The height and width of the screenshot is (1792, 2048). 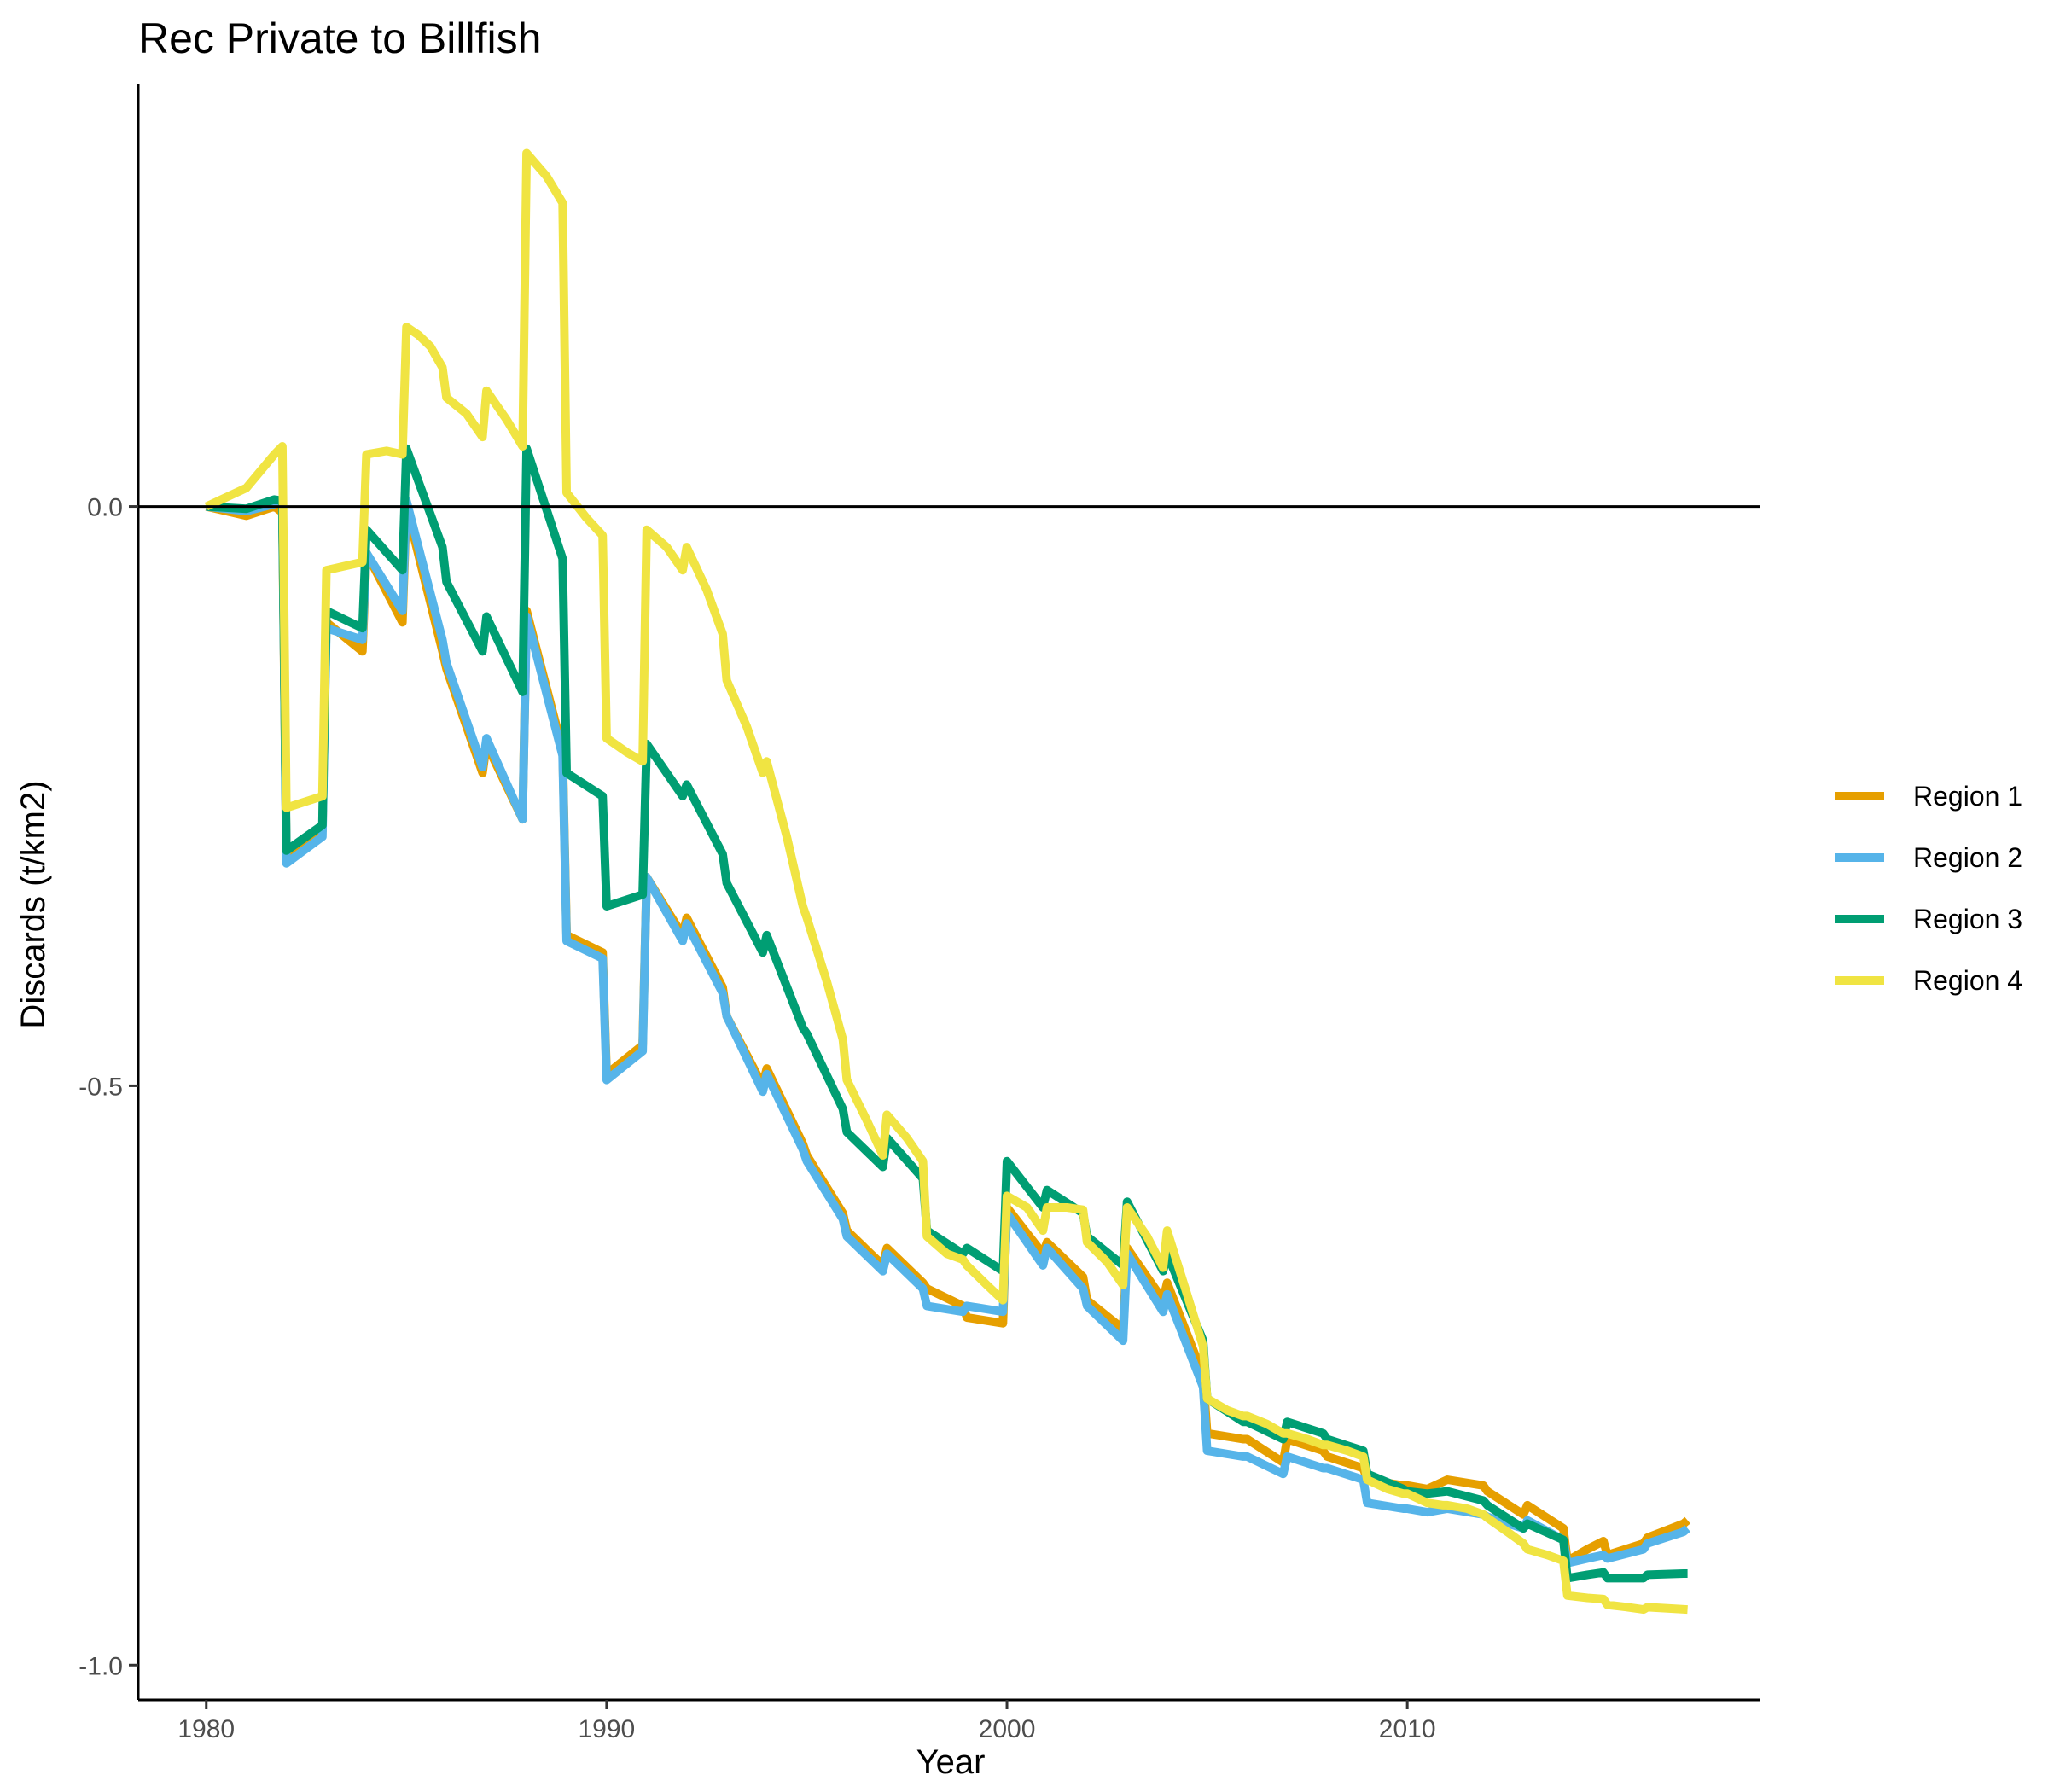 What do you see at coordinates (806, 1721) in the screenshot?
I see `x-ticks: 1980 1990 2000 2010` at bounding box center [806, 1721].